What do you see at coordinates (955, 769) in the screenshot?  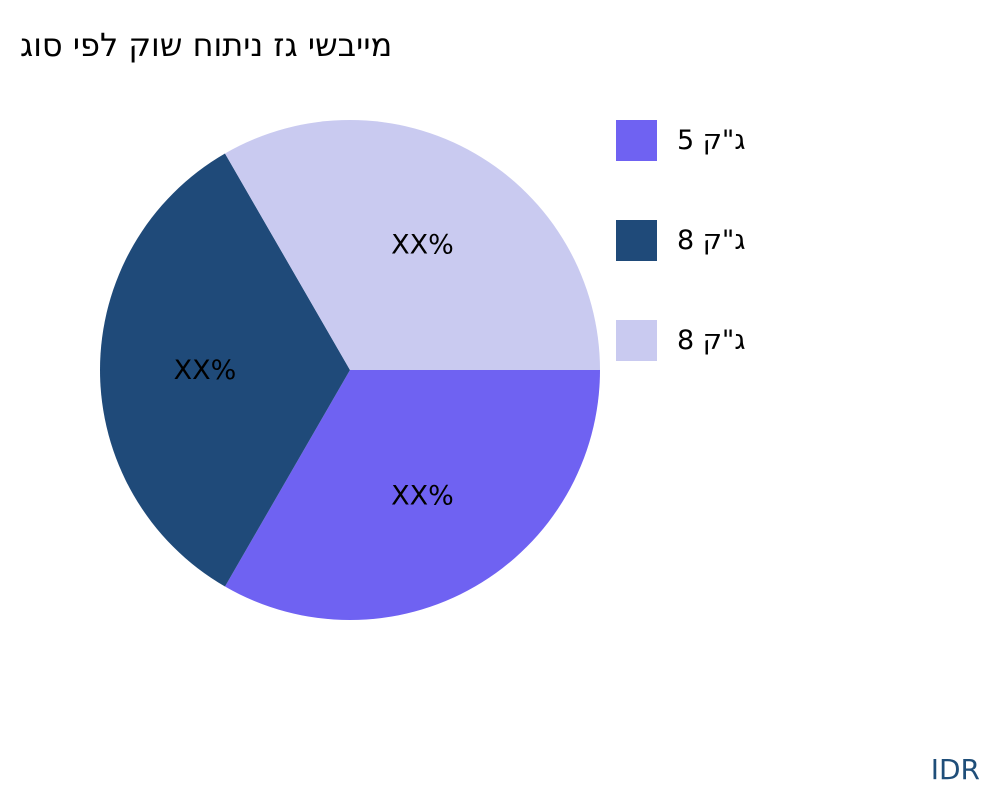 I see `brand-watermark: IDR` at bounding box center [955, 769].